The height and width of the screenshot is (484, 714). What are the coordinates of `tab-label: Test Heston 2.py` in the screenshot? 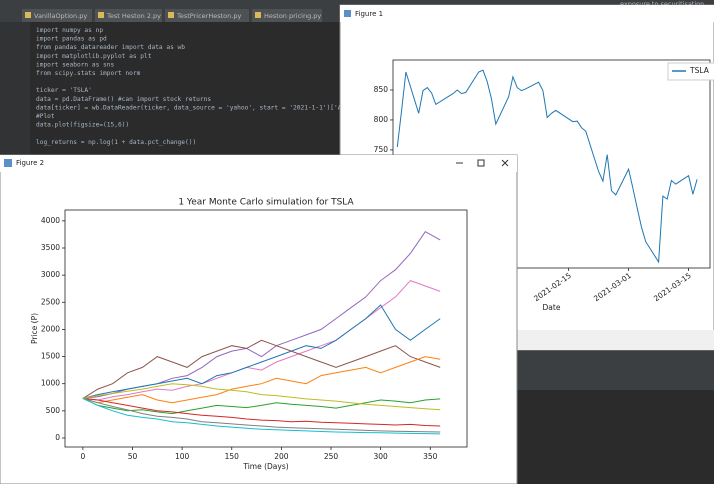 It's located at (133, 16).